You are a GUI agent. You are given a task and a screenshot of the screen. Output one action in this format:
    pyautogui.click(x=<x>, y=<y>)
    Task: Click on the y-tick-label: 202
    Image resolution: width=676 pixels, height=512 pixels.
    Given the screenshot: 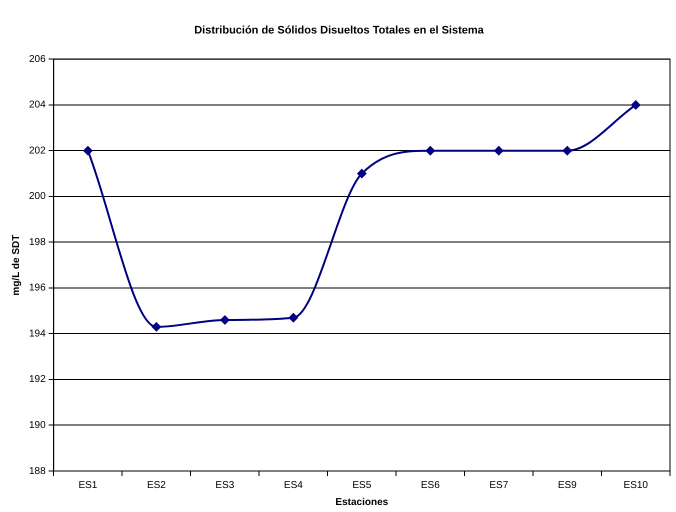 What is the action you would take?
    pyautogui.click(x=37, y=150)
    